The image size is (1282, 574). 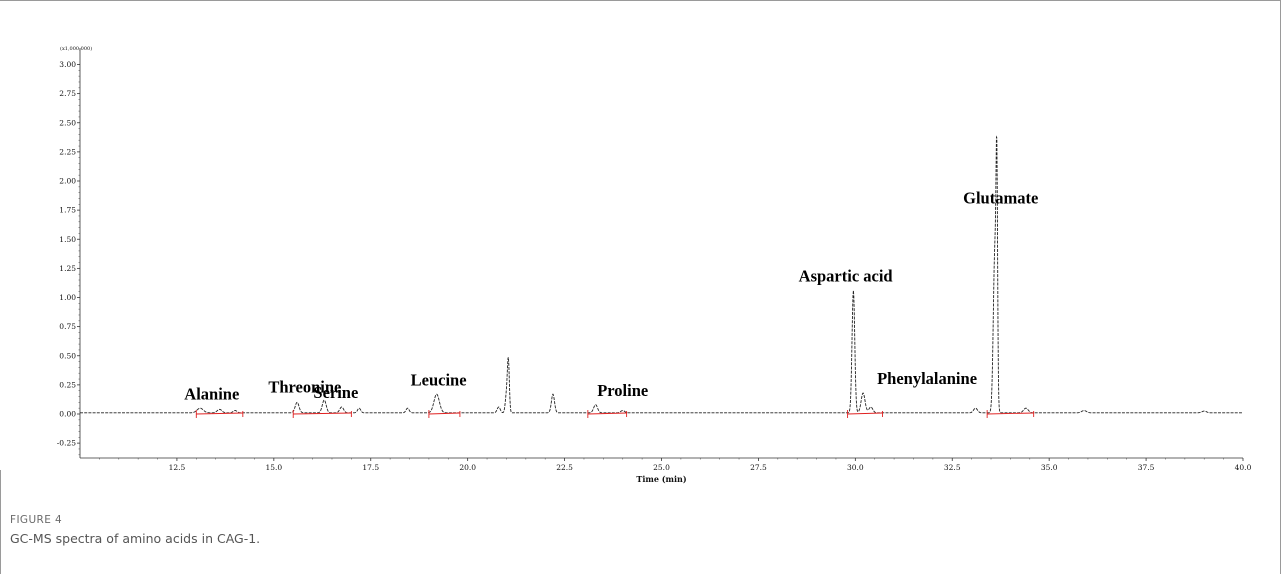 What do you see at coordinates (211, 393) in the screenshot?
I see `peak-label: Alanine` at bounding box center [211, 393].